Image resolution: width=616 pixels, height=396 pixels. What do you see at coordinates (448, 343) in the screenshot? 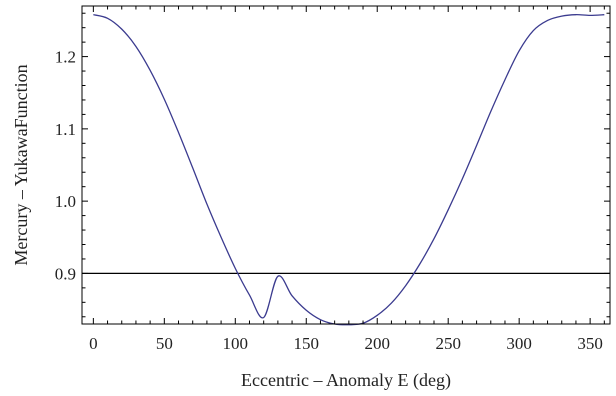
I see `x-tick-label: 250` at bounding box center [448, 343].